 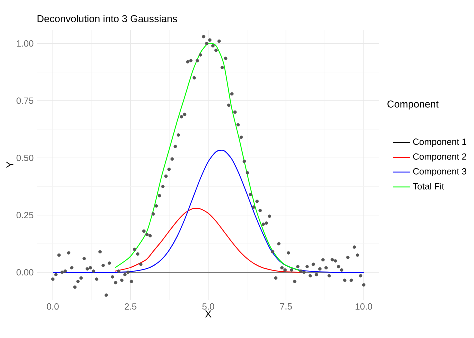 What do you see at coordinates (413, 105) in the screenshot?
I see `legend-title: Component` at bounding box center [413, 105].